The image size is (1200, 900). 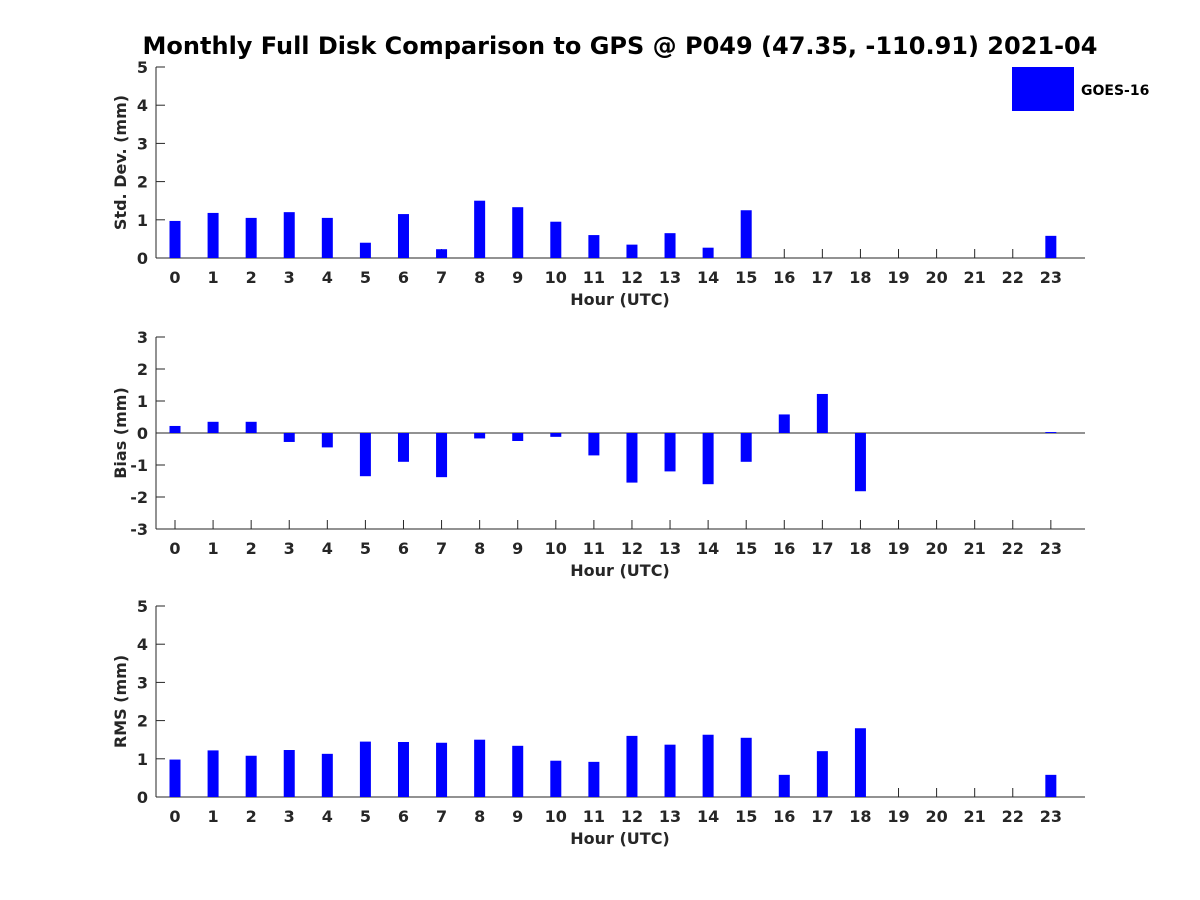 I want to click on rms-xtick-label: 11, so click(x=594, y=816).